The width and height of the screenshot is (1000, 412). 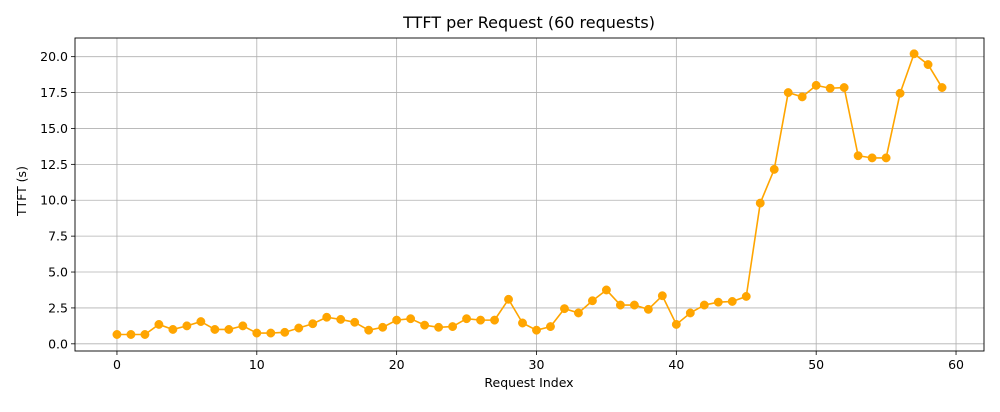 What do you see at coordinates (397, 364) in the screenshot?
I see `x-tick-label: 20` at bounding box center [397, 364].